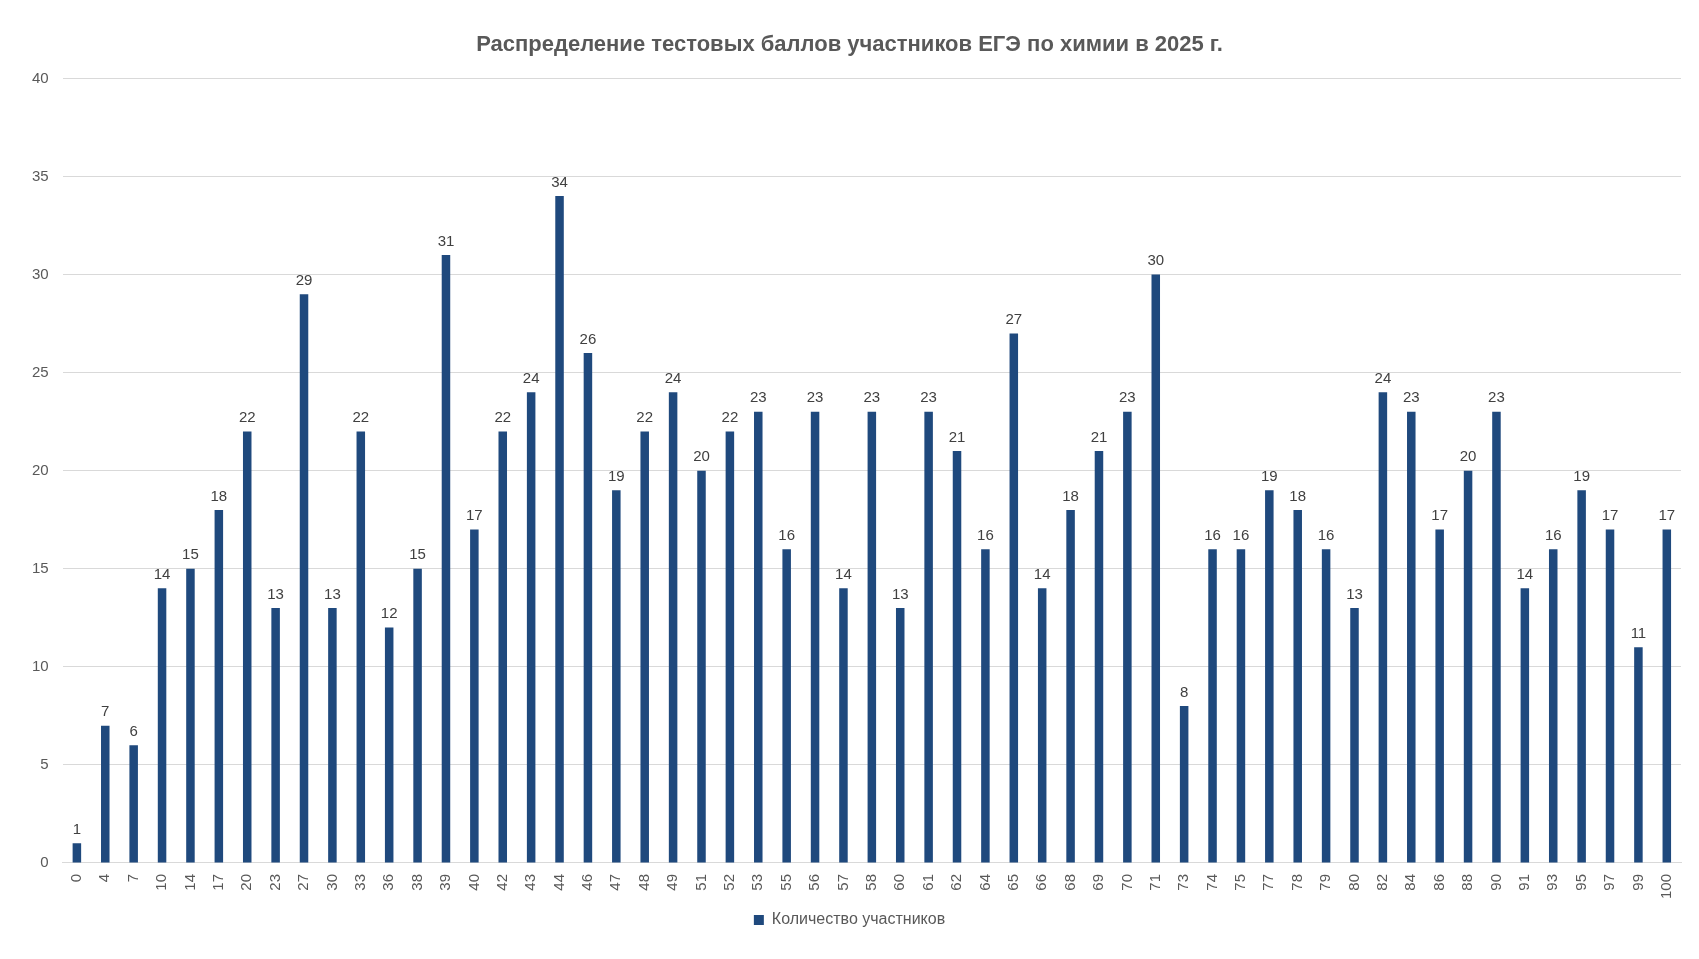 The image size is (1699, 959). I want to click on x-tick-label: 74, so click(1211, 882).